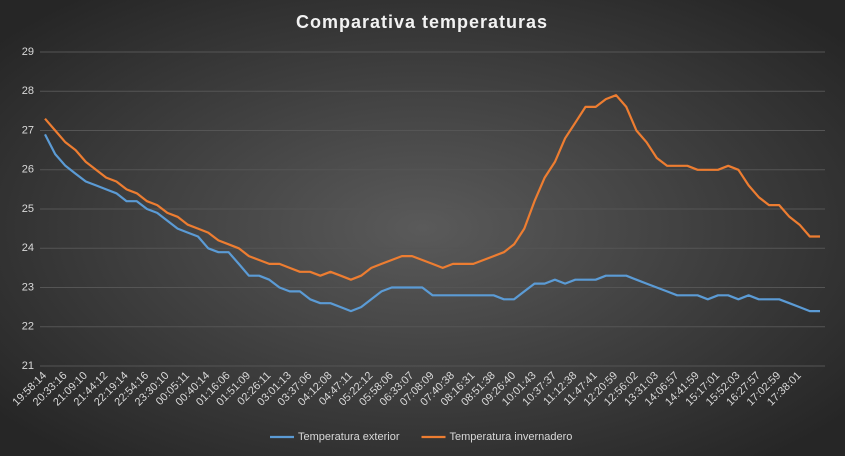 The height and width of the screenshot is (456, 845). What do you see at coordinates (511, 437) in the screenshot?
I see `legend-label: Temperatura invernadero` at bounding box center [511, 437].